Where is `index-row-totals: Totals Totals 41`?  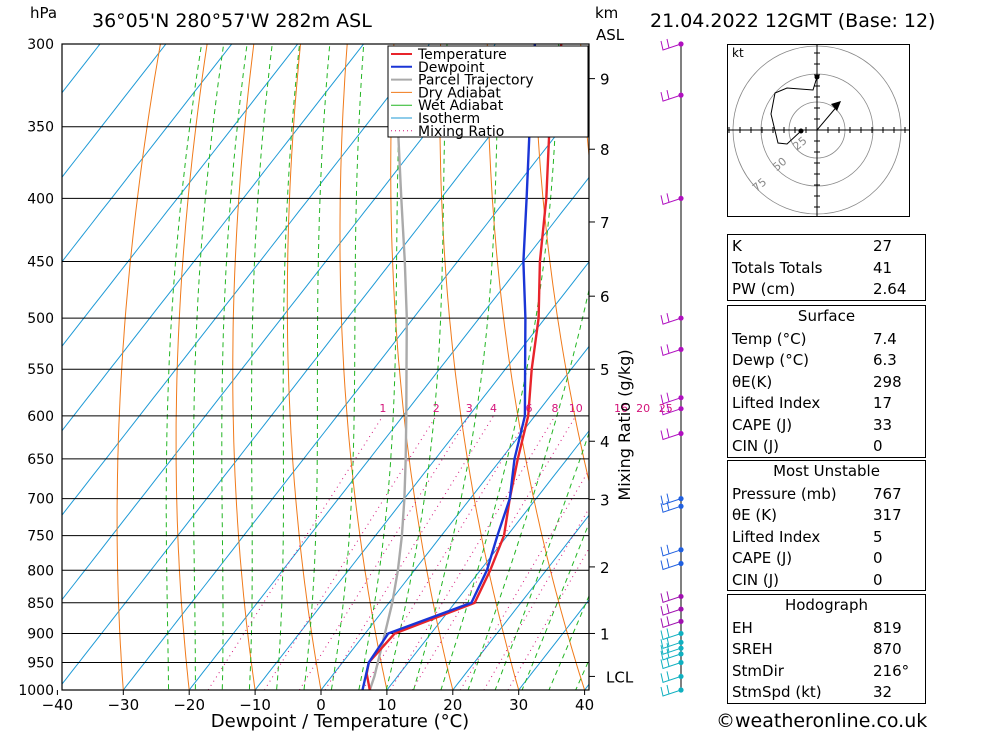 index-row-totals: Totals Totals 41 is located at coordinates (812, 267).